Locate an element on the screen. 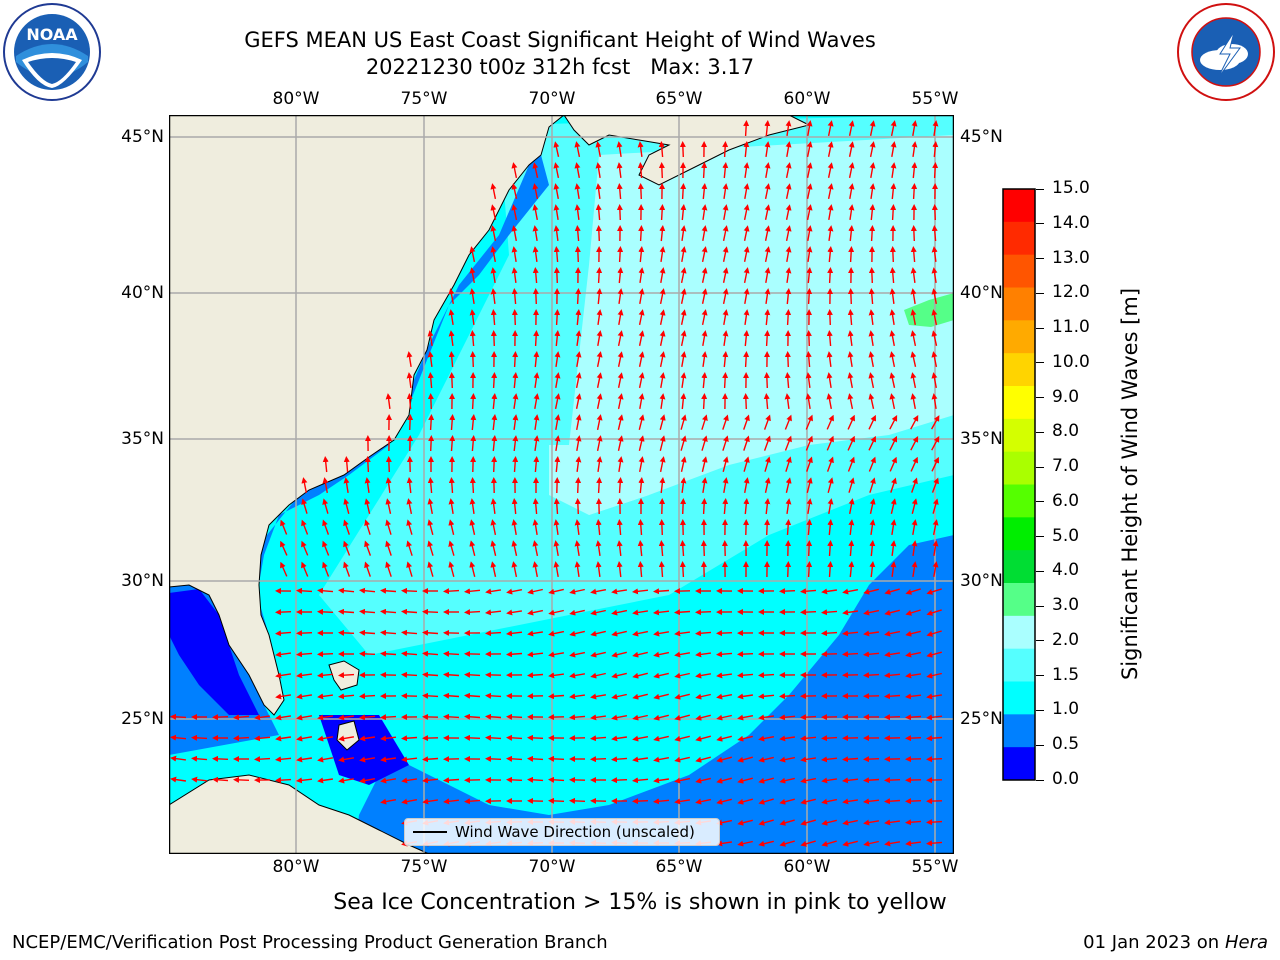 The image size is (1280, 960). colorbar-tick-label: 0.0 is located at coordinates (1066, 779).